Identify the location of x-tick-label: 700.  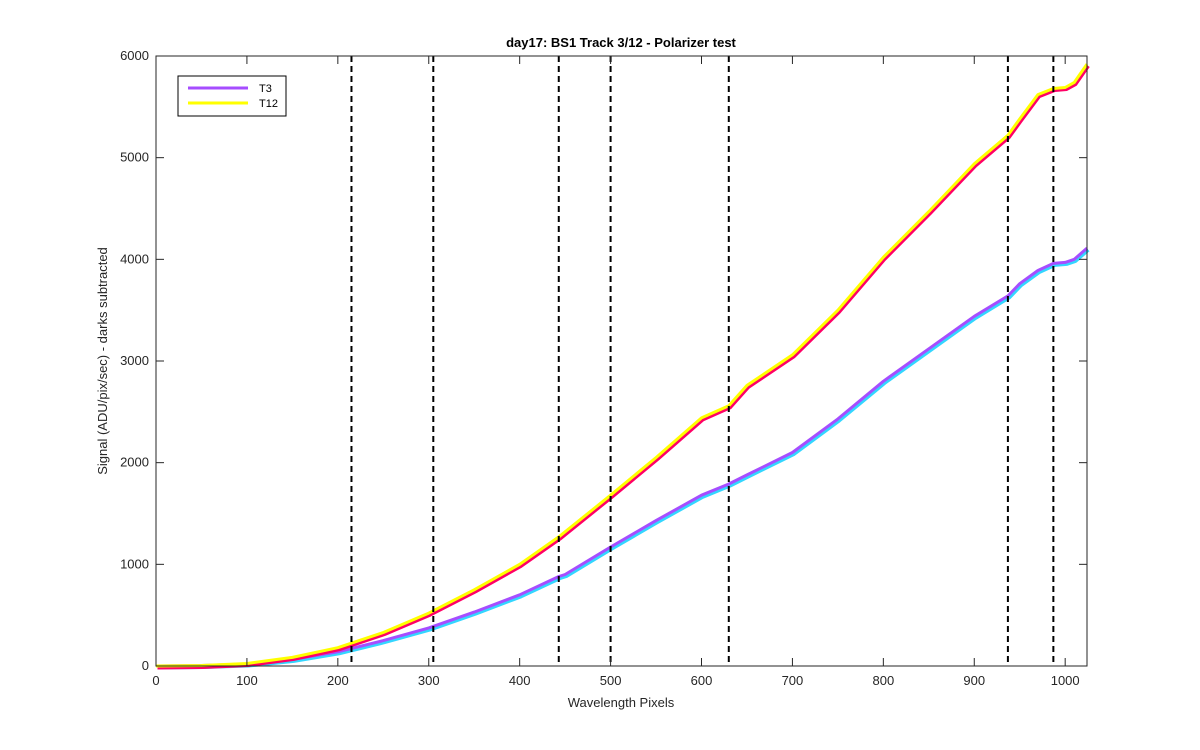
(793, 680).